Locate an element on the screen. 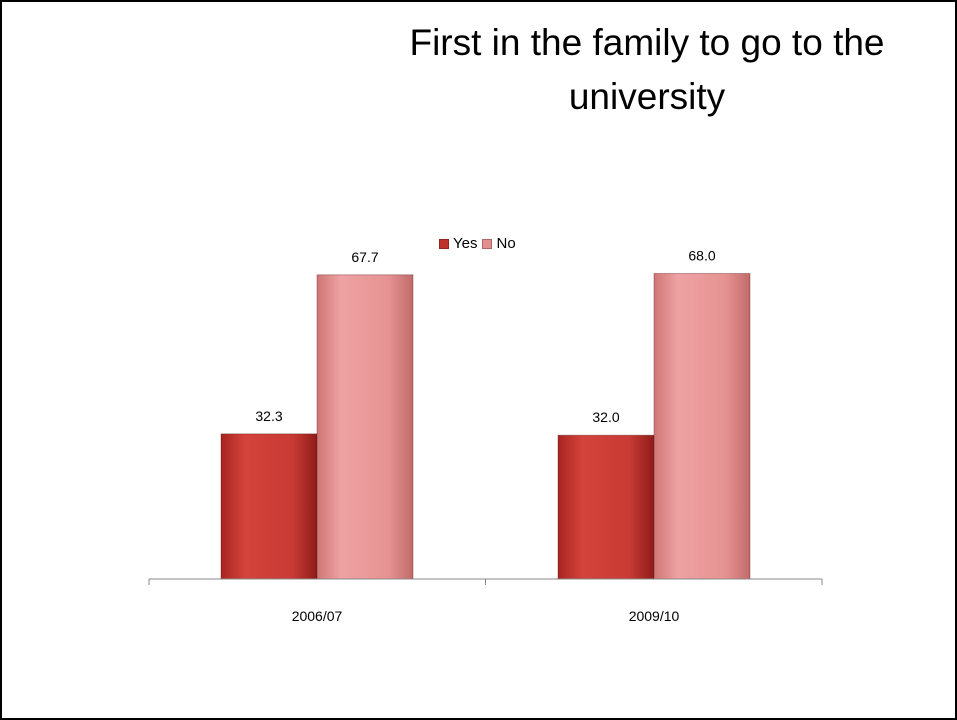 The image size is (957, 720). legend-label-yes: Yes is located at coordinates (465, 243).